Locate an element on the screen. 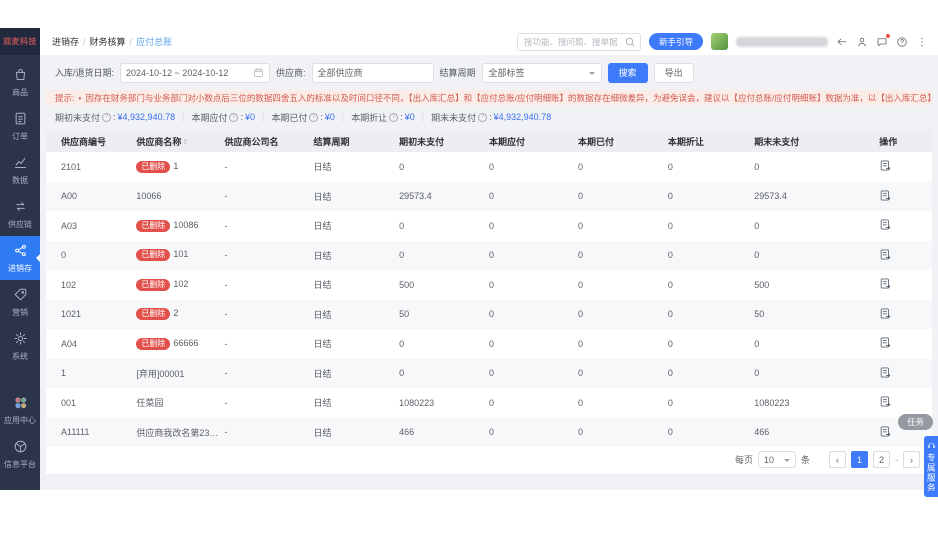  table-row: 2101 已删除 1- 日结 0 0 0 0 0 is located at coordinates (489, 167).